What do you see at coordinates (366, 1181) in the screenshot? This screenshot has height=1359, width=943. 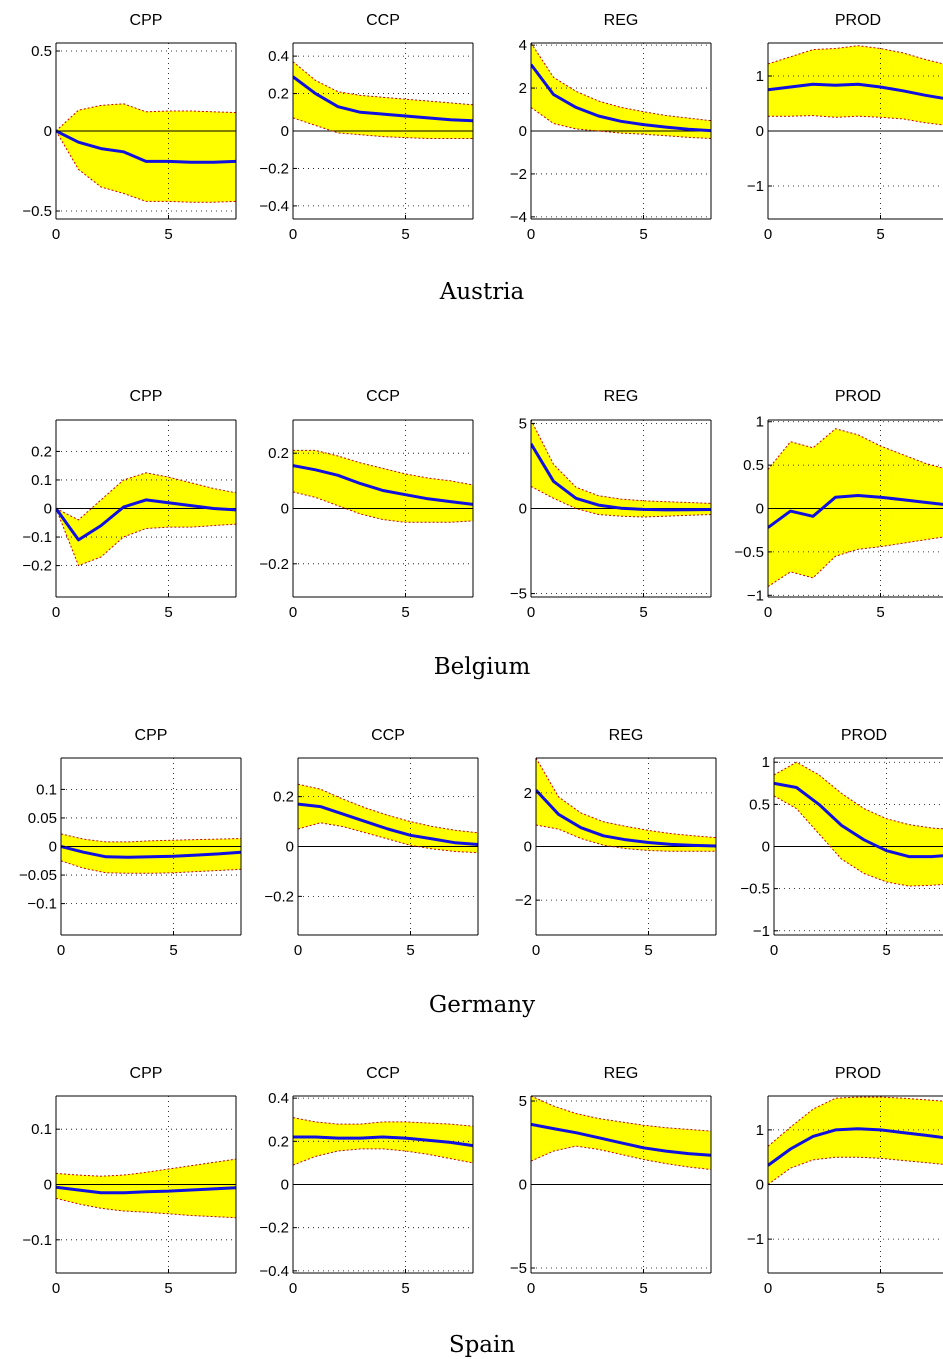 I see `panel-spain-ccp: −0.4 −0.2 0 0.2 0.4 0 5 CCP` at bounding box center [366, 1181].